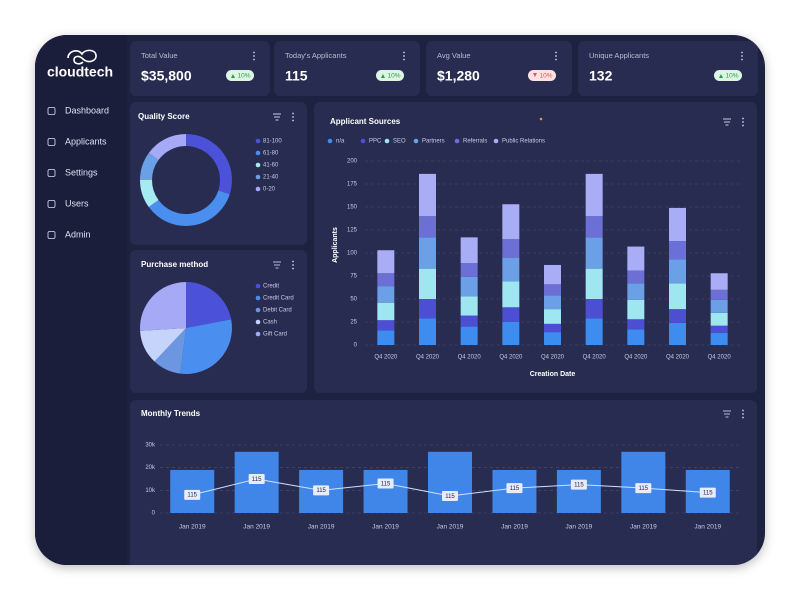 This screenshot has width=800, height=600. I want to click on nav-item: Admin, so click(69, 234).